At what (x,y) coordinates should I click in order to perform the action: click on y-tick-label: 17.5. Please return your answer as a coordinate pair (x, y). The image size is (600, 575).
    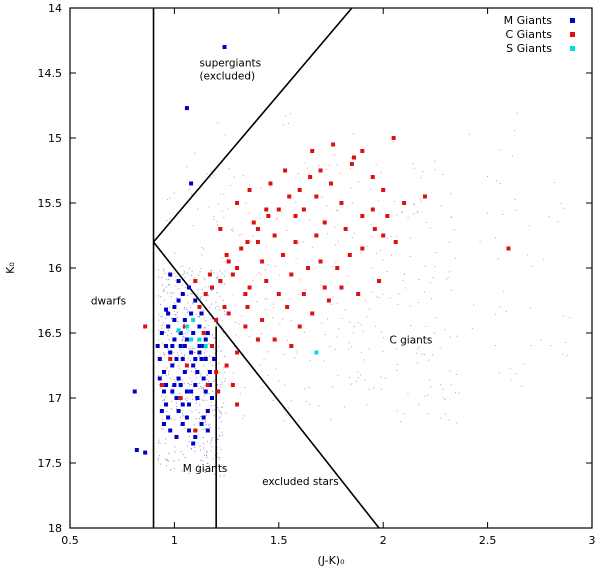
    Looking at the image, I should click on (50, 463).